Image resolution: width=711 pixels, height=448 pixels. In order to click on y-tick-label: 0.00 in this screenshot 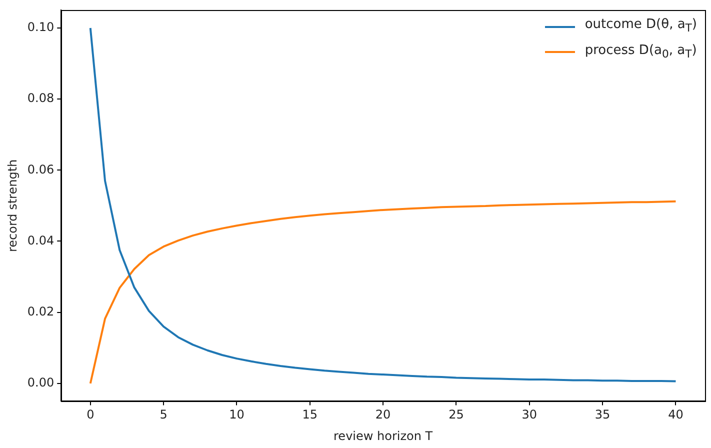, I will do `click(40, 383)`.